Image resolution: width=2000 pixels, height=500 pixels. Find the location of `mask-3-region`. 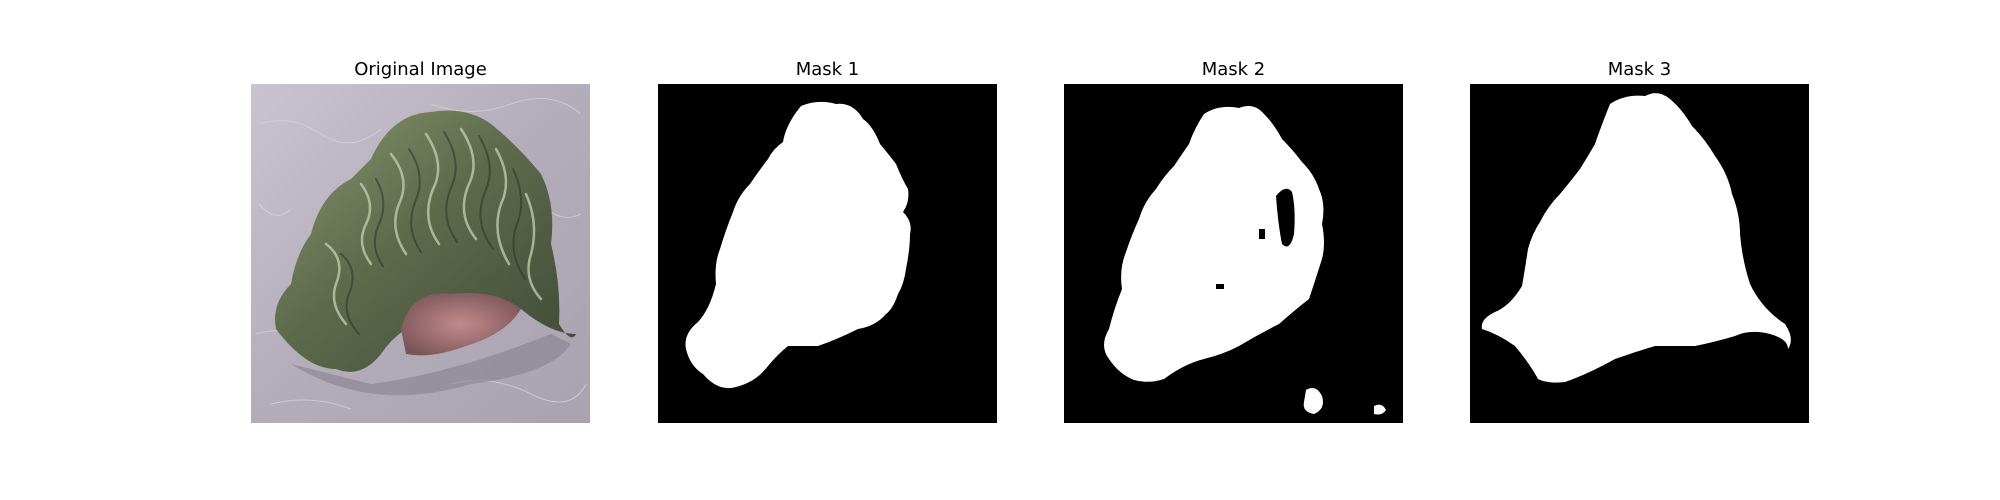

mask-3-region is located at coordinates (1636, 238).